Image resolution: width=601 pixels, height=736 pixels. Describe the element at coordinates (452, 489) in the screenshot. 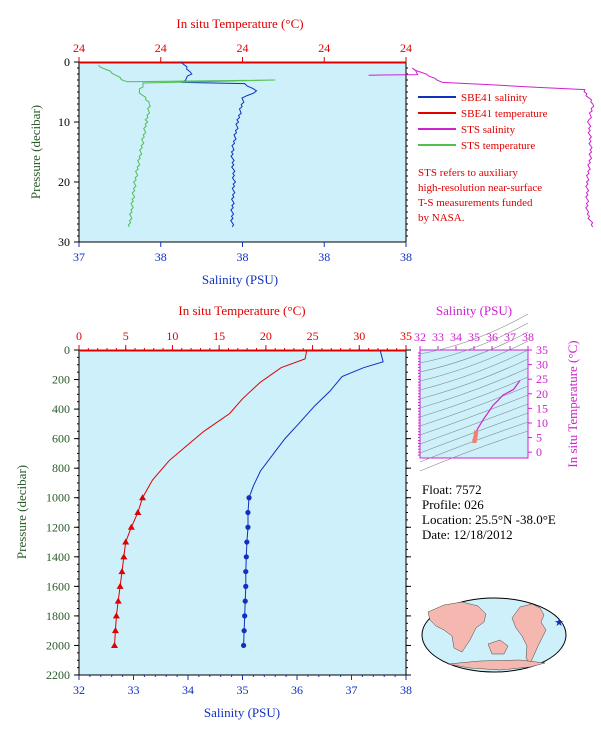

I see `float-id: Float: 7572` at that location.